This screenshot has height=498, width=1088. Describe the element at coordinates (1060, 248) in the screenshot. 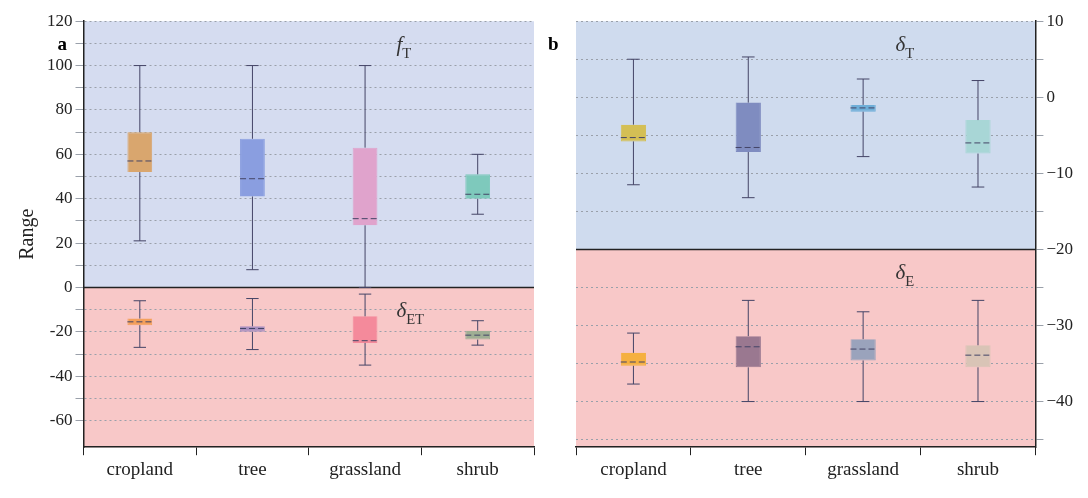

I see `y2-tick-label: −20` at that location.